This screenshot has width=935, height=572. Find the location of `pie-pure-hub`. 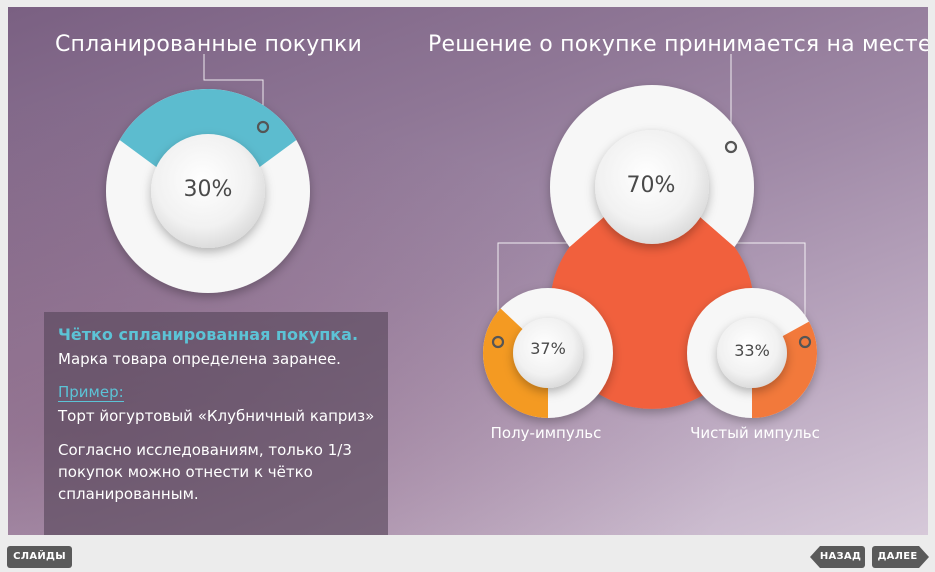

pie-pure-hub is located at coordinates (752, 353).